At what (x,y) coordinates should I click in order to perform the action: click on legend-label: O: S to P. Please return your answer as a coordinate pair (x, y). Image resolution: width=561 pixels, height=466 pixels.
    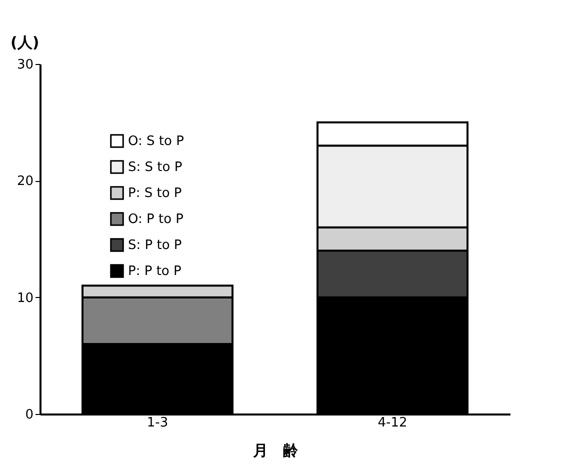
    Looking at the image, I should click on (156, 141).